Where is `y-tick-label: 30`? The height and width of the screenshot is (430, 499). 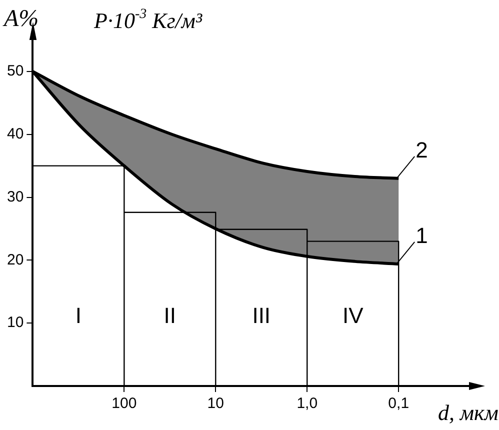
y-tick-label: 30 is located at coordinates (15, 197).